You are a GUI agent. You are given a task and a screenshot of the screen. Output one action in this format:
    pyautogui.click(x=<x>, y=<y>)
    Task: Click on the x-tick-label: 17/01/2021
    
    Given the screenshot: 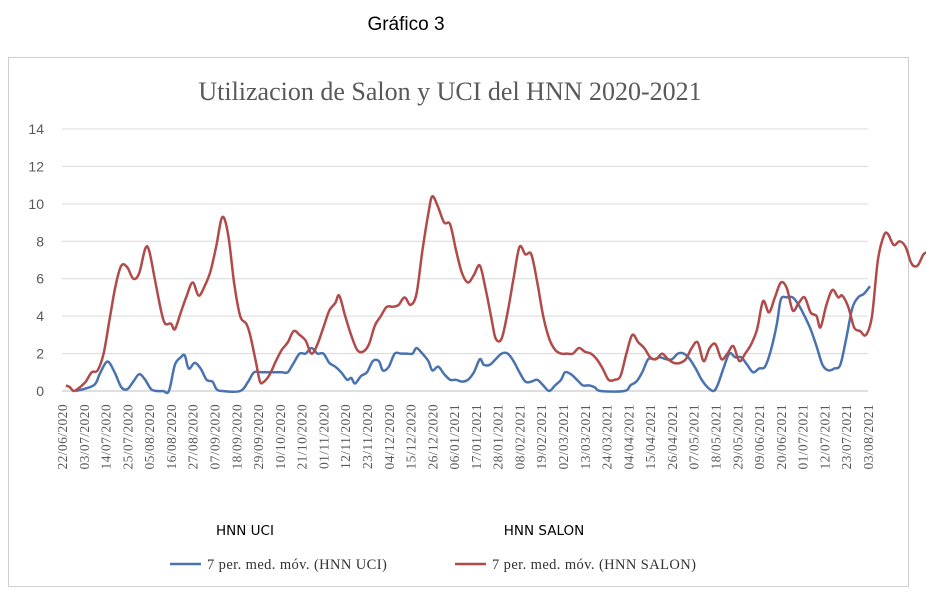 What is the action you would take?
    pyautogui.click(x=476, y=437)
    